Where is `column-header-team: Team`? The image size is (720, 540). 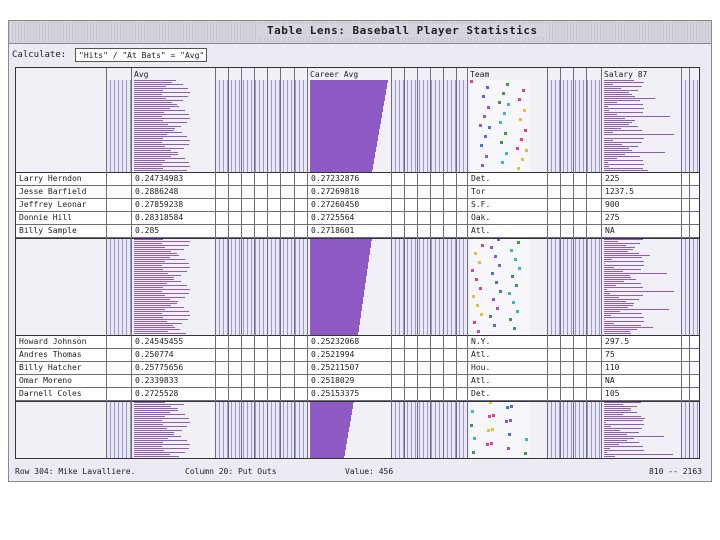 column-header-team: Team is located at coordinates (480, 74).